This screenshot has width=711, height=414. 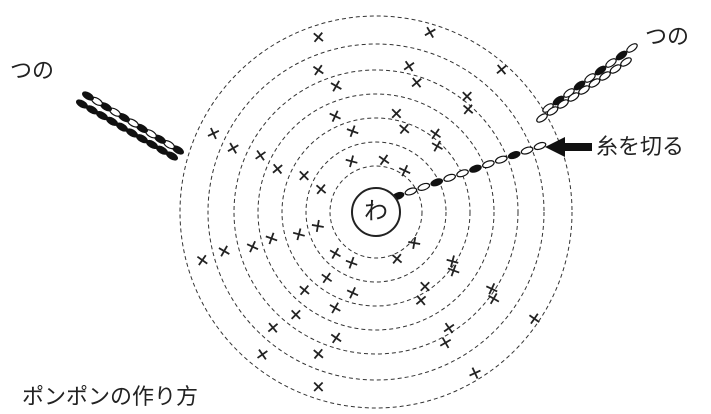 I want to click on round, so click(x=376, y=212).